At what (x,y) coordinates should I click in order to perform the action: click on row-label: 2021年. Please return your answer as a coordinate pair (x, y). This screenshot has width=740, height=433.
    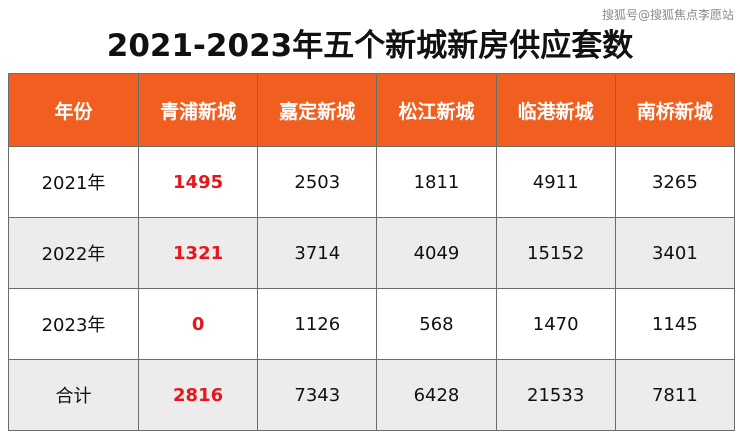
    Looking at the image, I should click on (73, 182).